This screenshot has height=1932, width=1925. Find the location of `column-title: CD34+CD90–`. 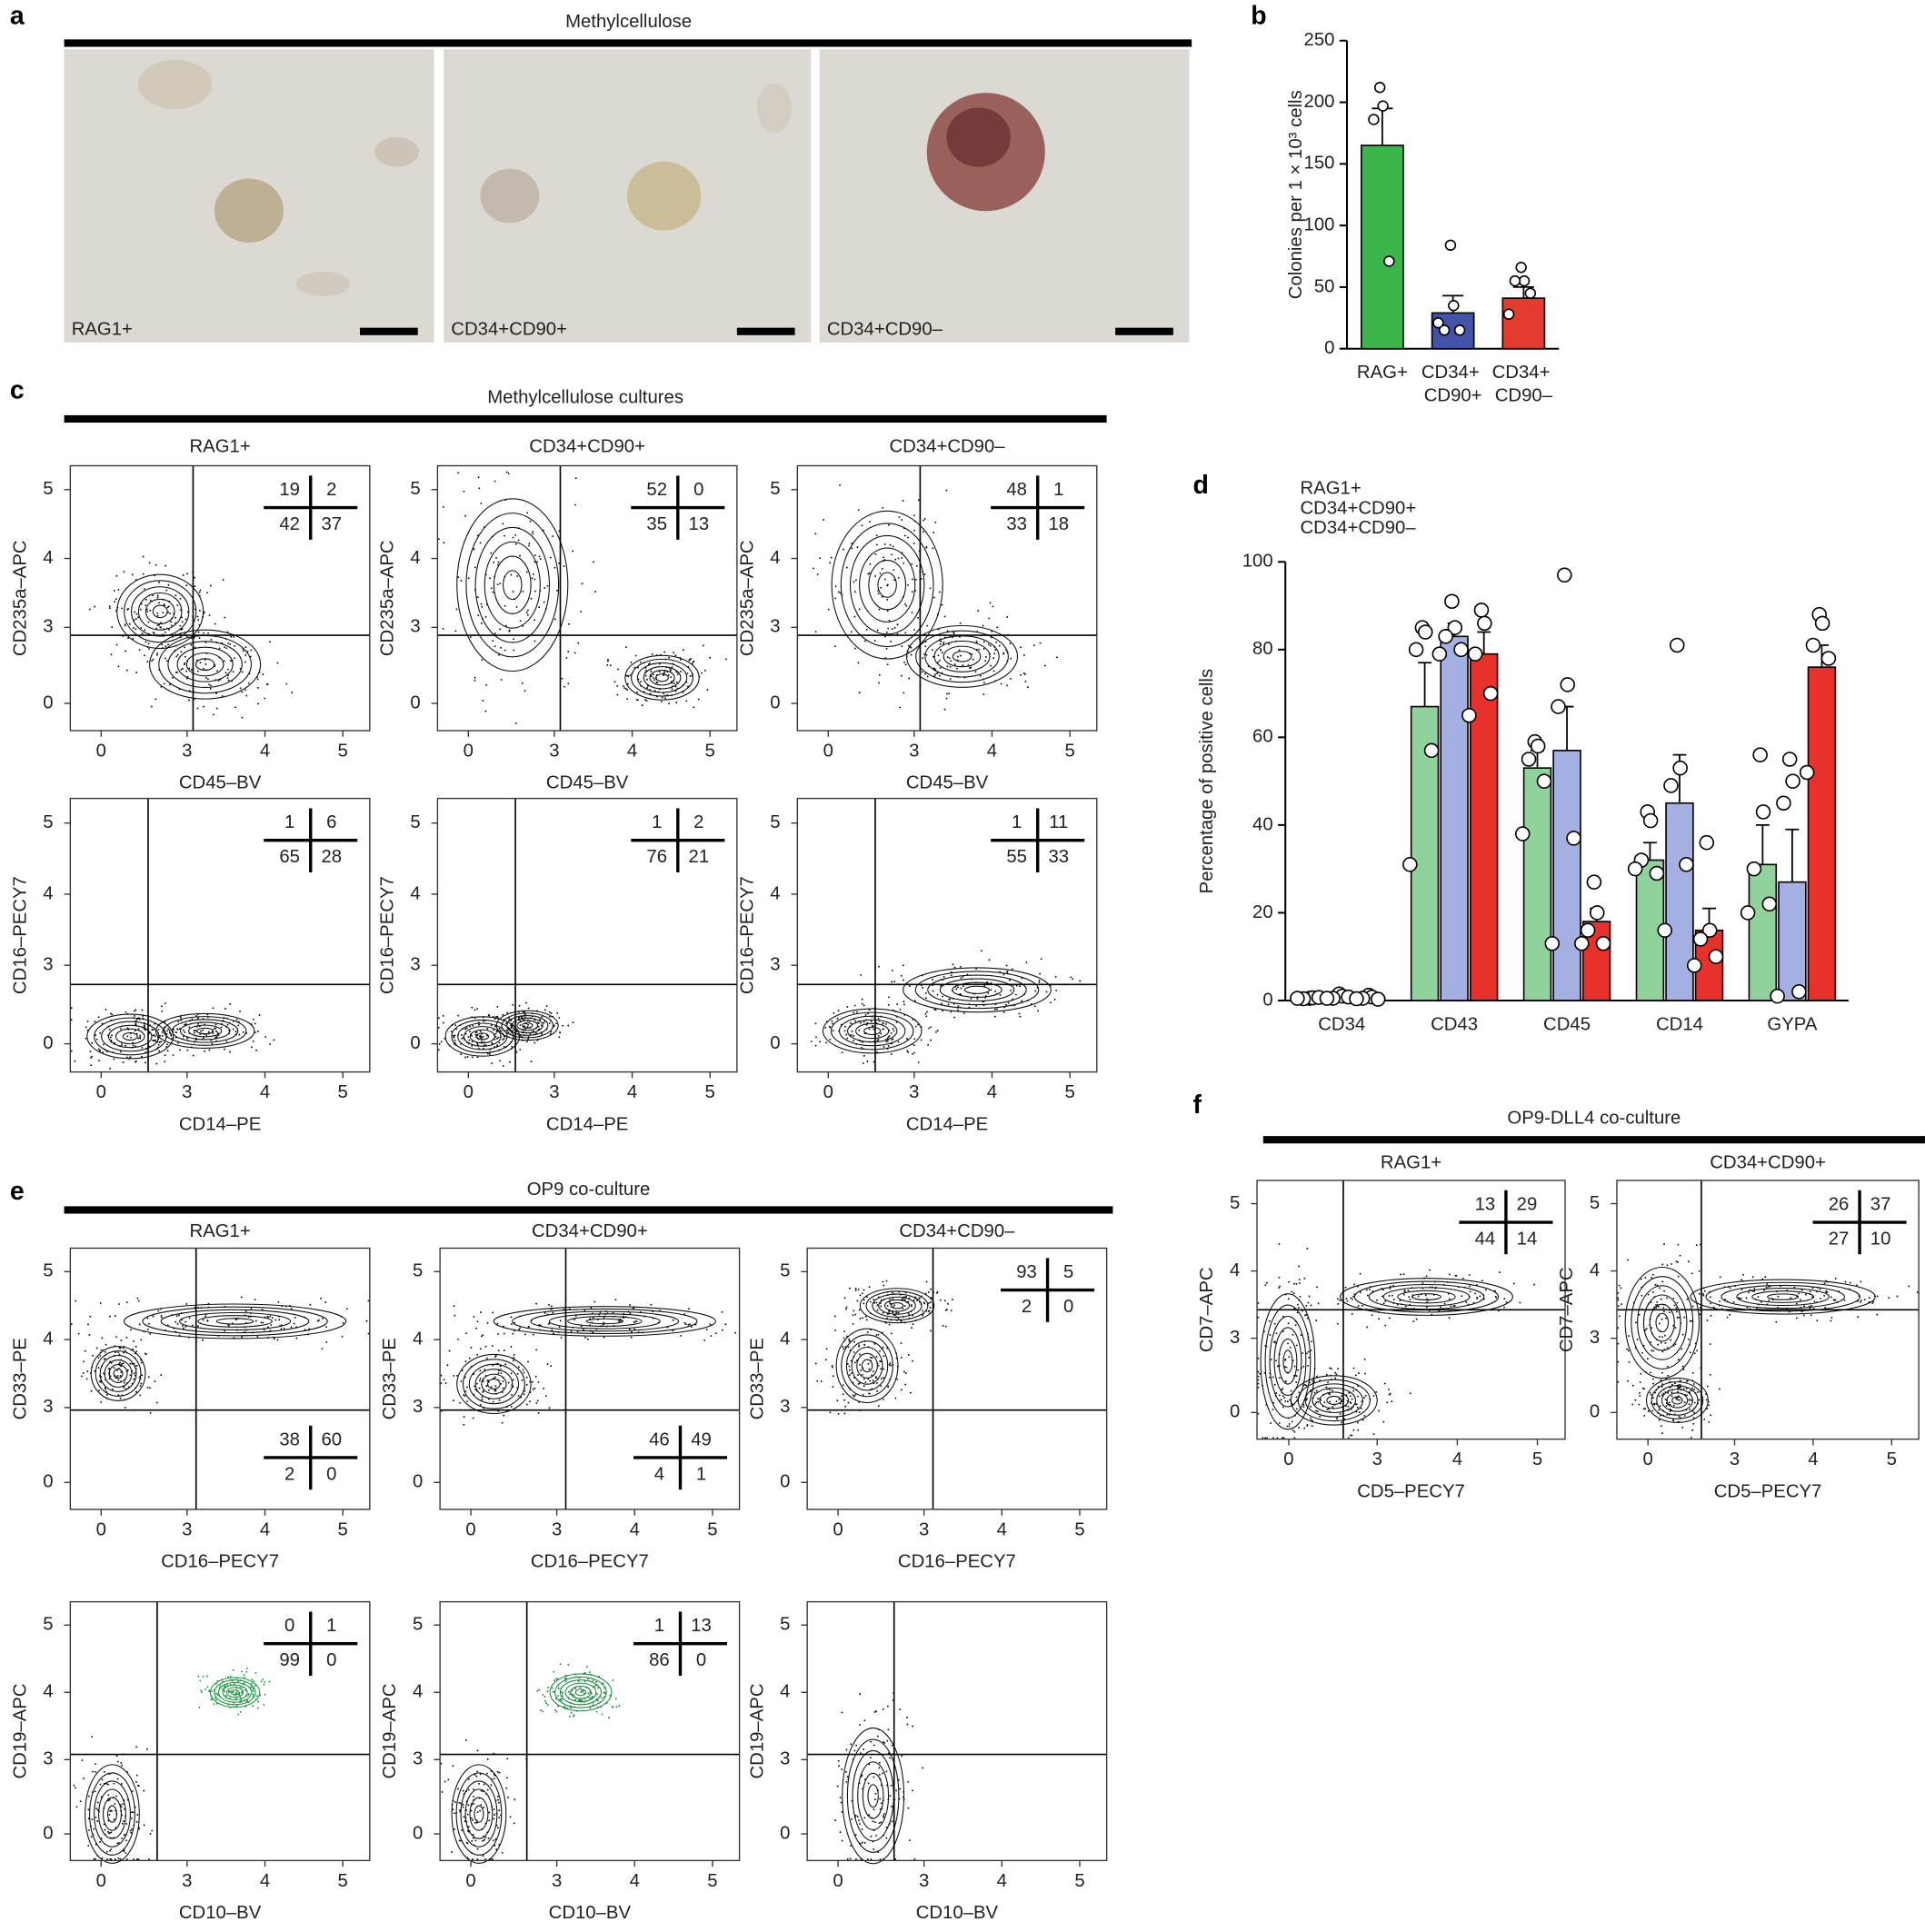

column-title: CD34+CD90– is located at coordinates (957, 1231).